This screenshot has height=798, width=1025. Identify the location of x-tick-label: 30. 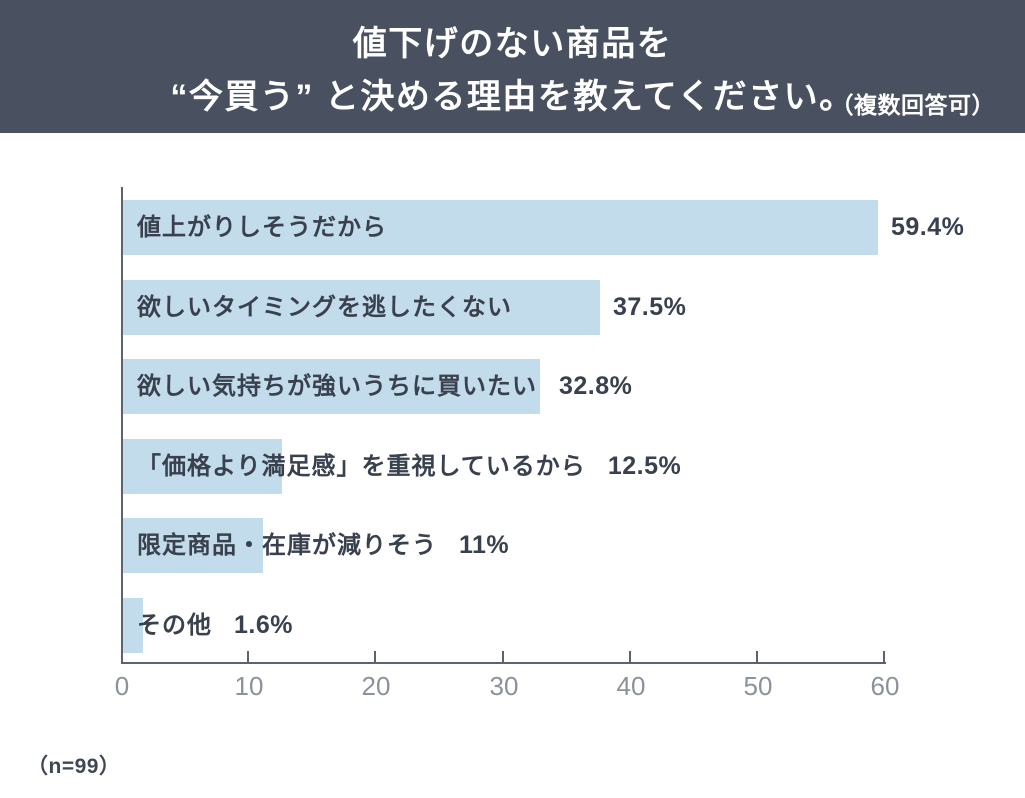
(504, 686).